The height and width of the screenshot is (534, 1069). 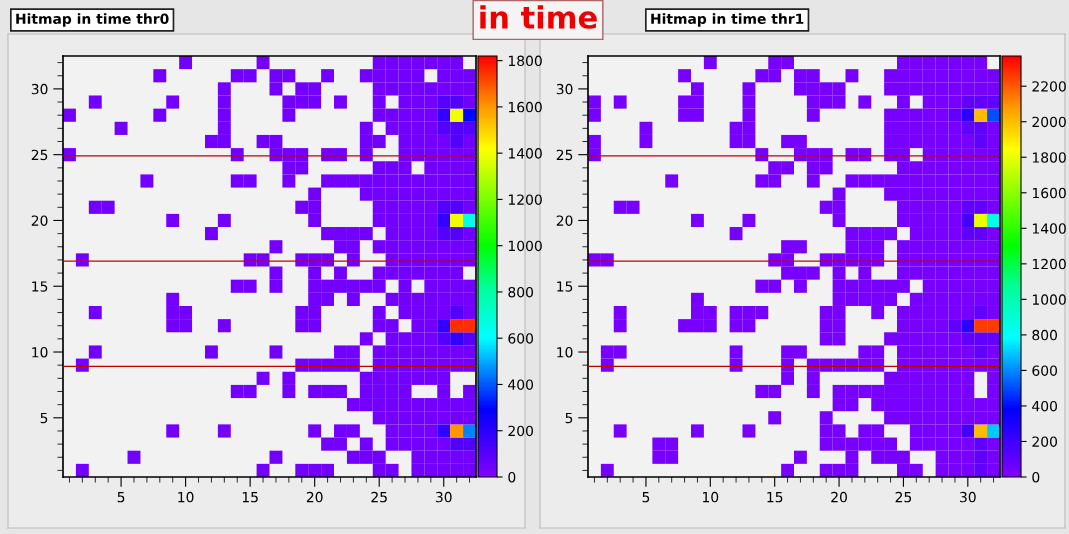 I want to click on color-bar-label: 2000, so click(x=1049, y=122).